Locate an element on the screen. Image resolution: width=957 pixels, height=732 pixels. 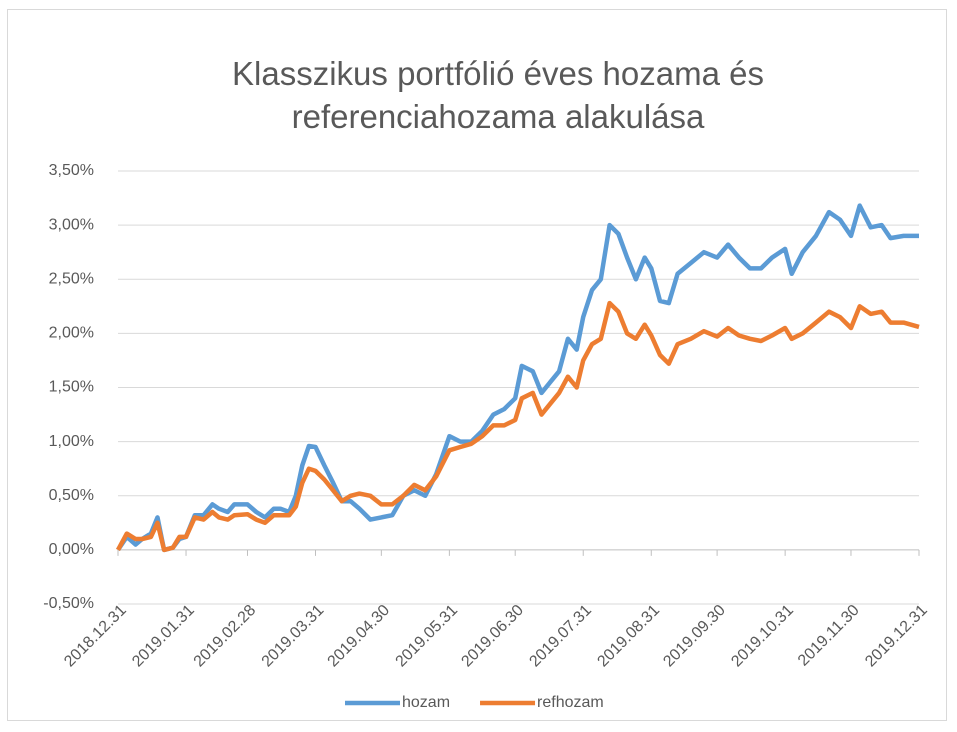
y-tick-label: 3,00% is located at coordinates (71, 224).